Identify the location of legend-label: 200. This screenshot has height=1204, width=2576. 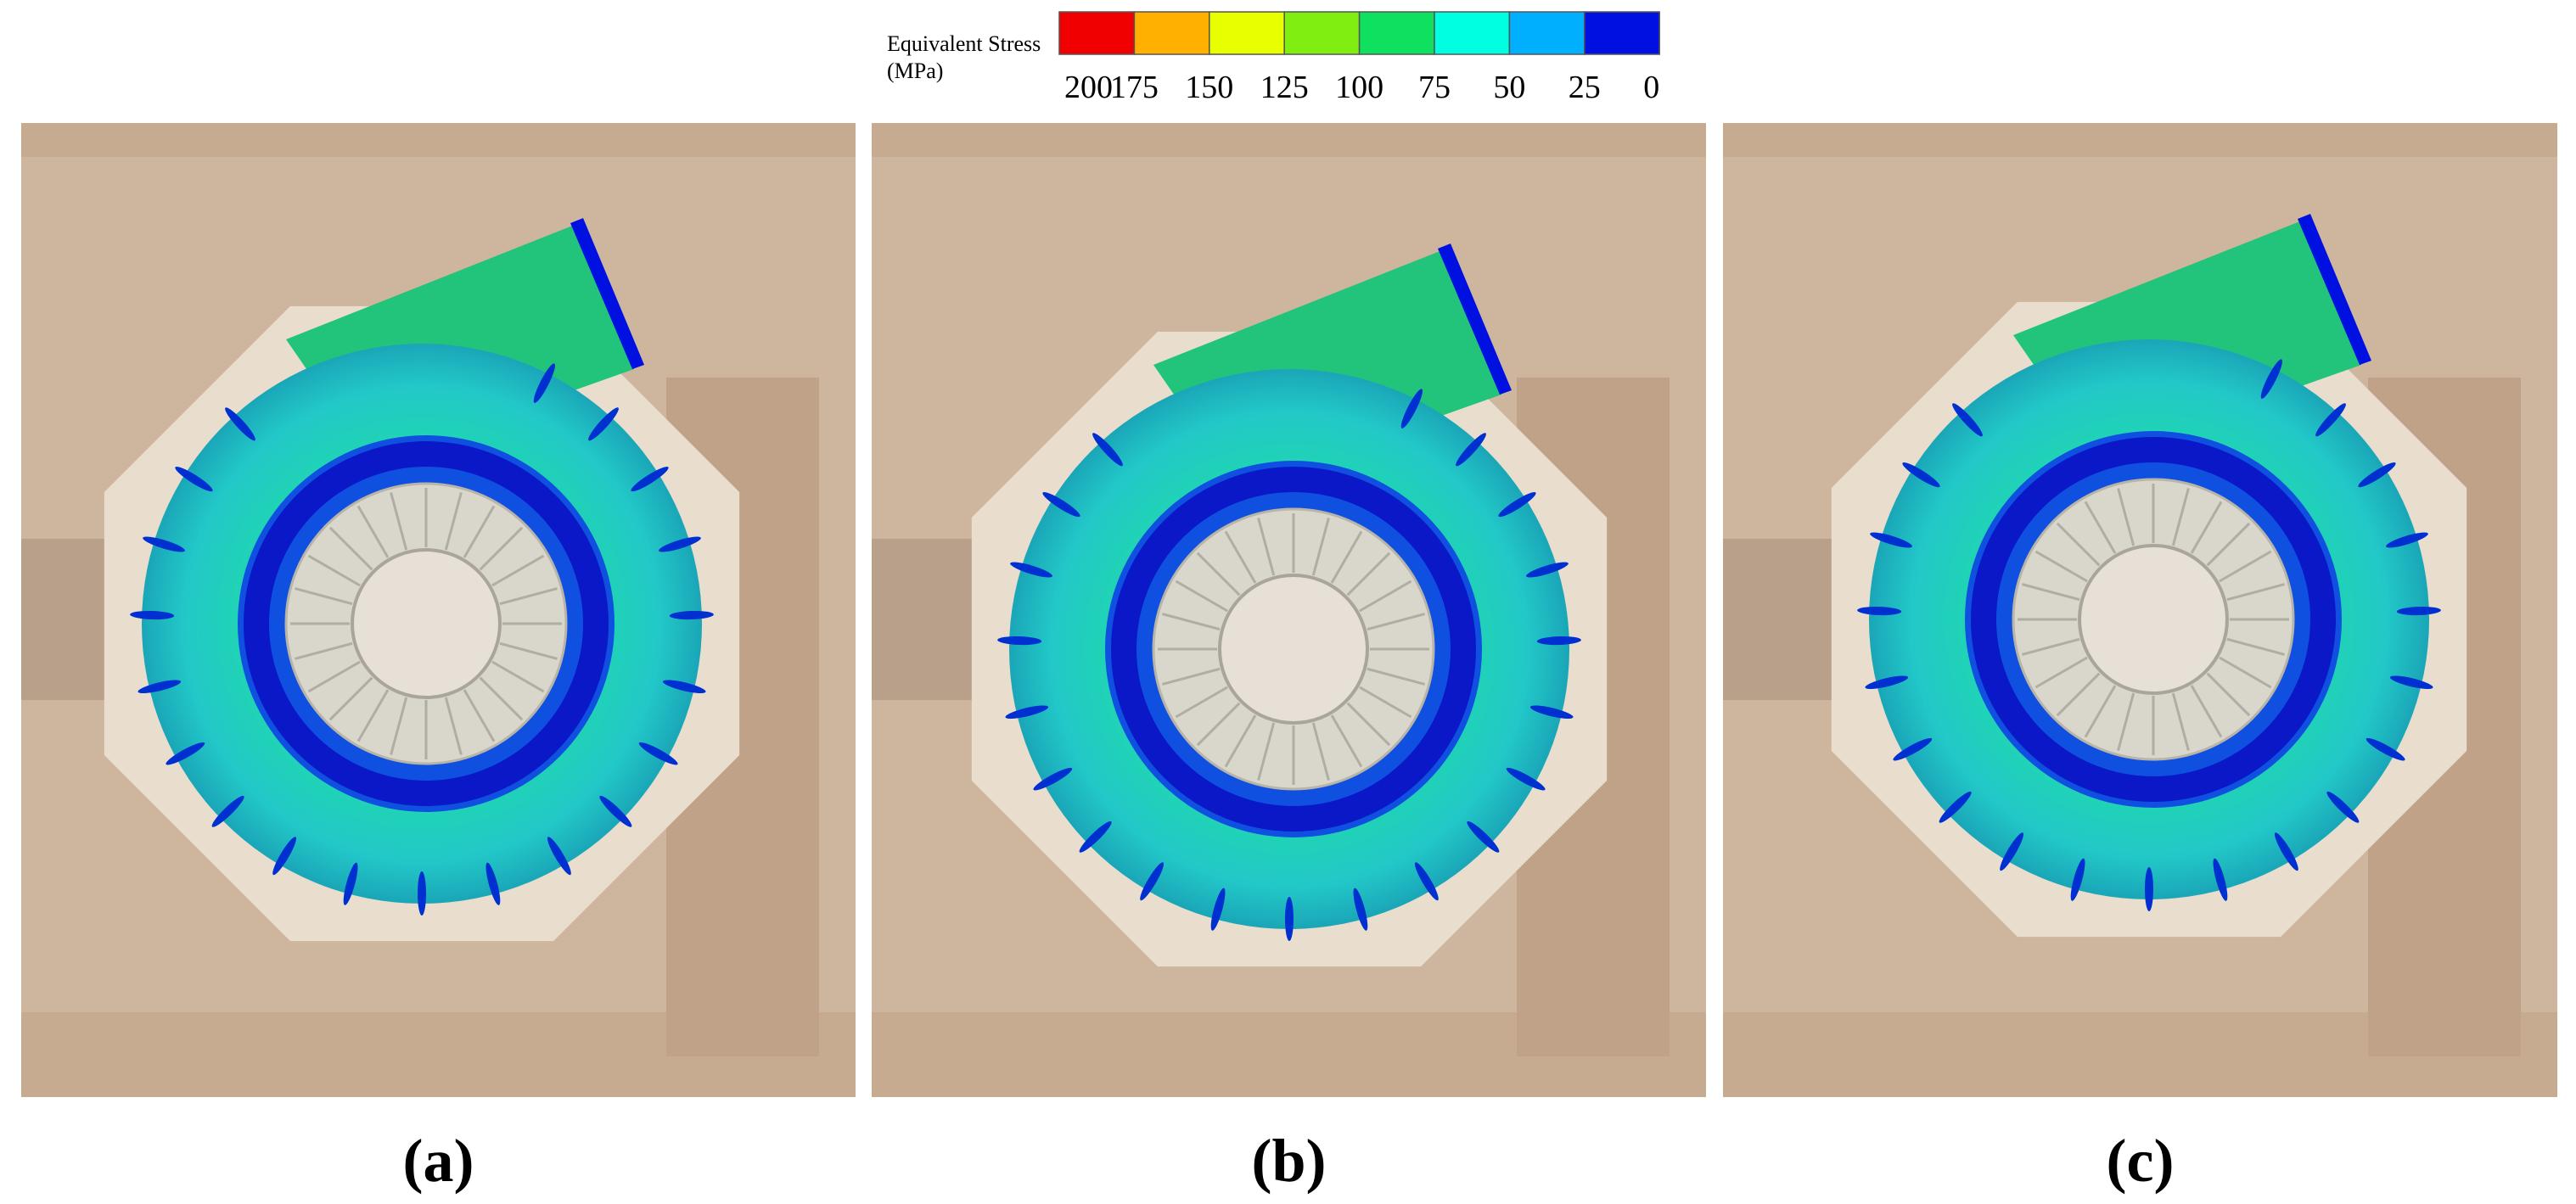
(1088, 87).